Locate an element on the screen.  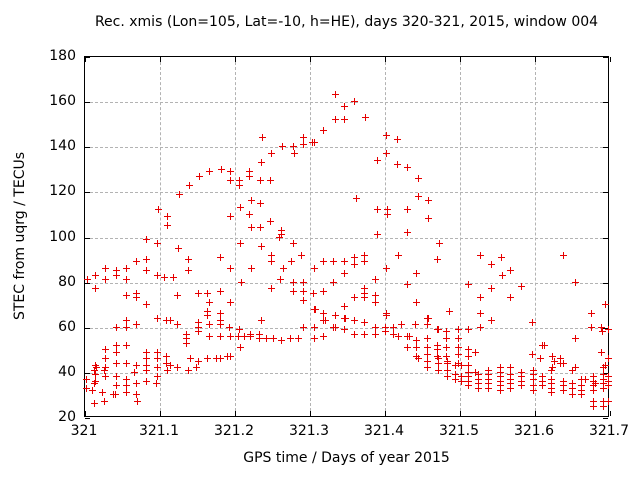
y-tick-label: 140 is located at coordinates (62, 146).